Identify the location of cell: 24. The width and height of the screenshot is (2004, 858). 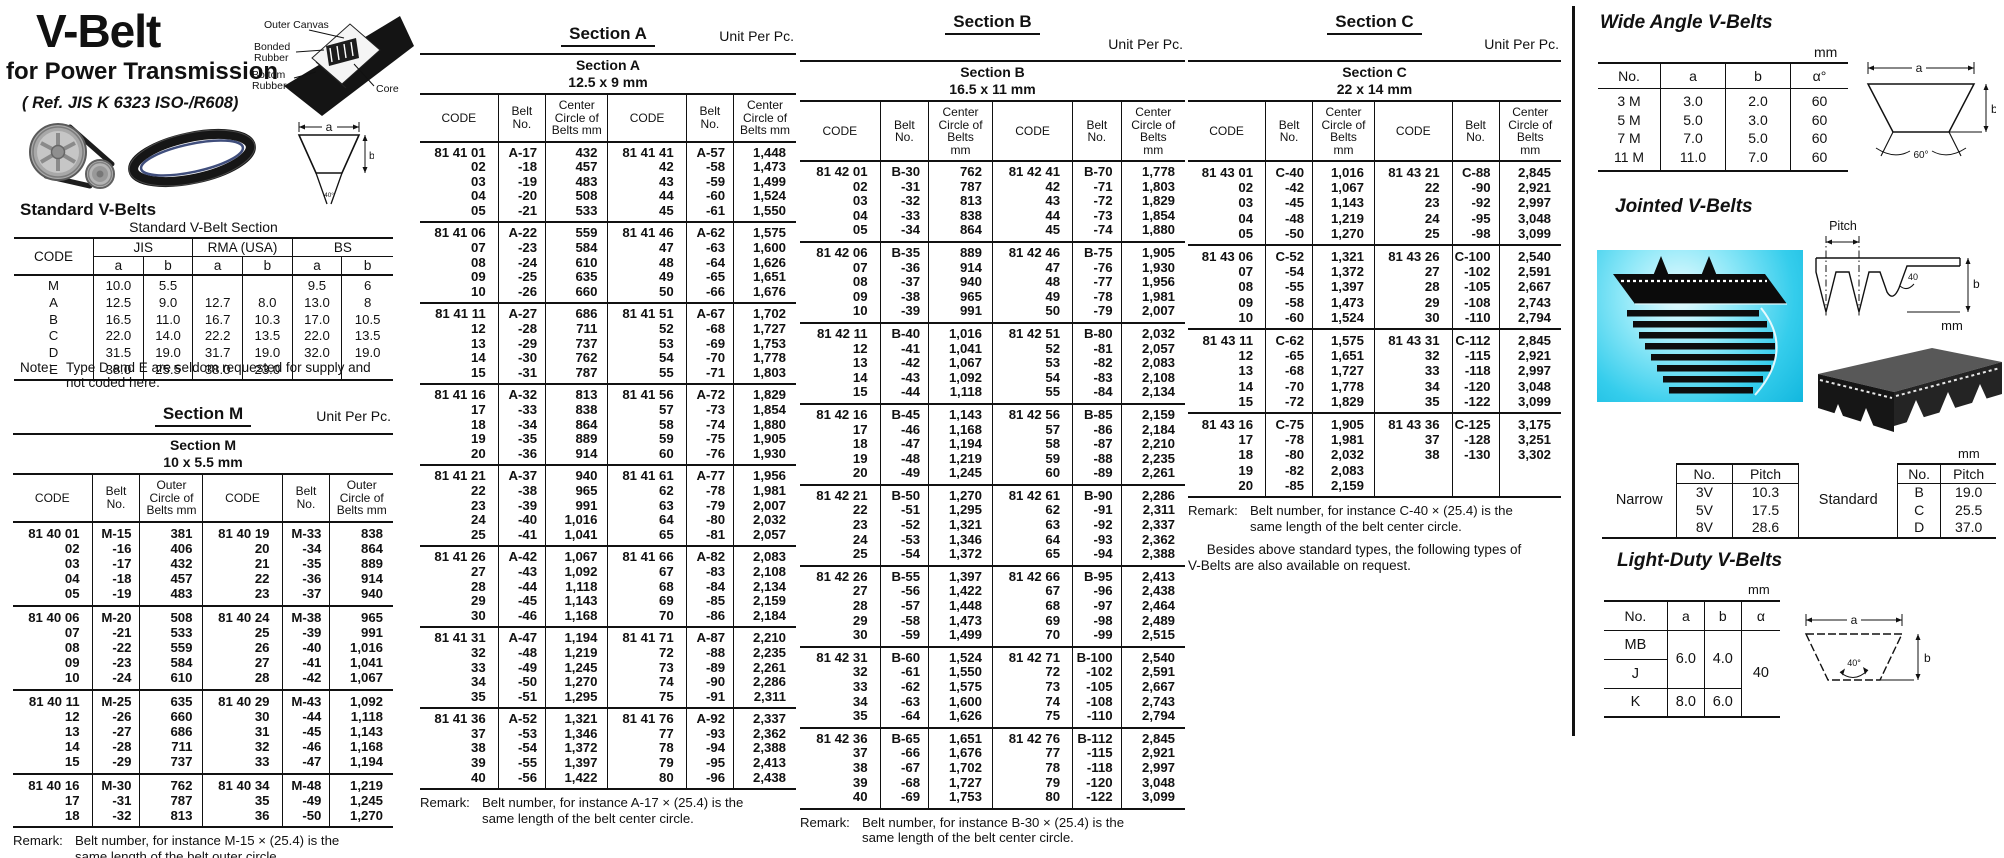
(1413, 218).